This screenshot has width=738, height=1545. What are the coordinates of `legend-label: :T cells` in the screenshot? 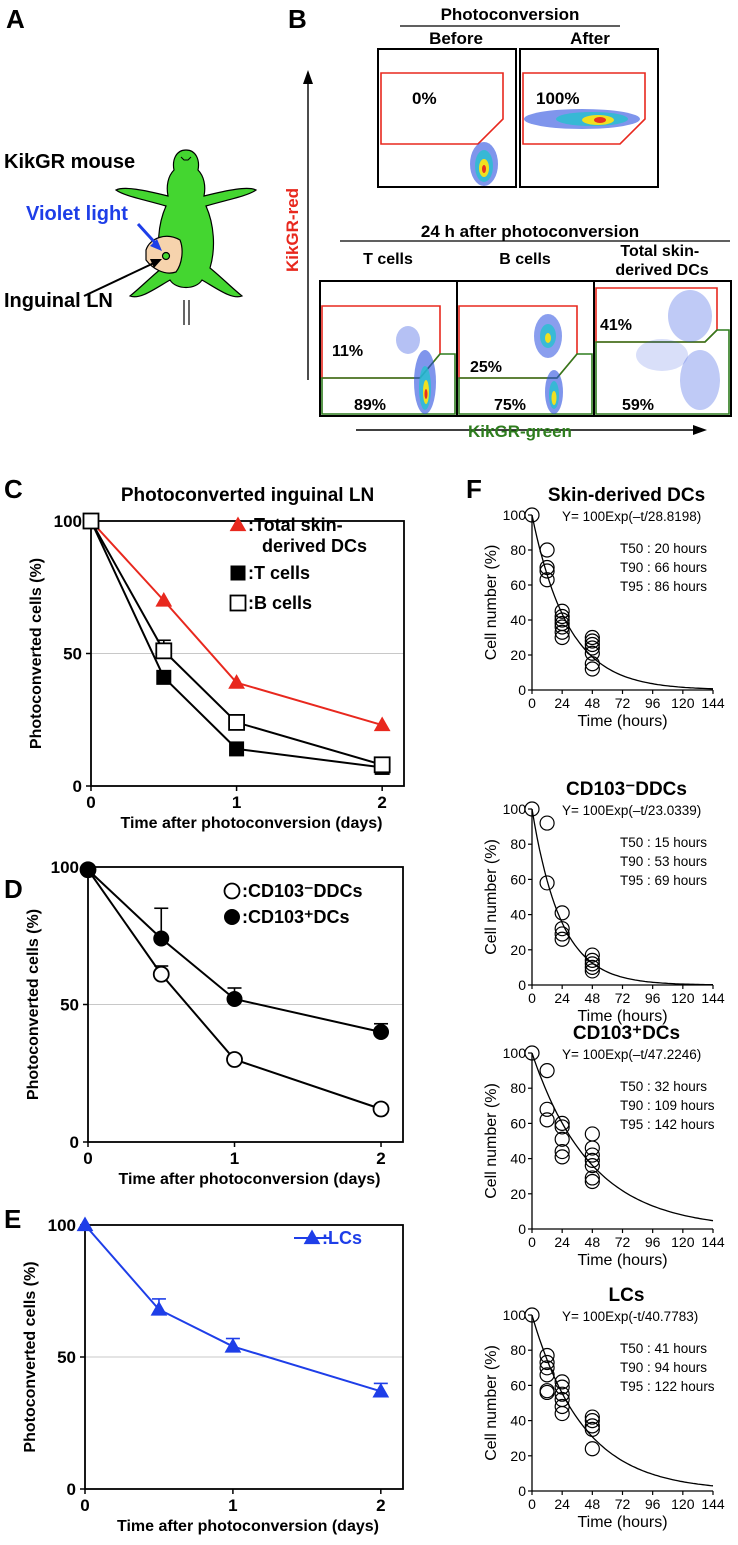 It's located at (279, 573).